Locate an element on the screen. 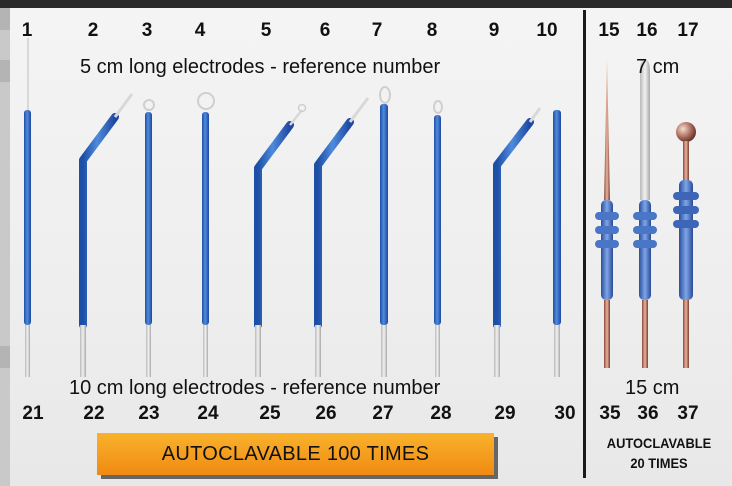 The image size is (732, 486). ref-number-top: 2 is located at coordinates (93, 30).